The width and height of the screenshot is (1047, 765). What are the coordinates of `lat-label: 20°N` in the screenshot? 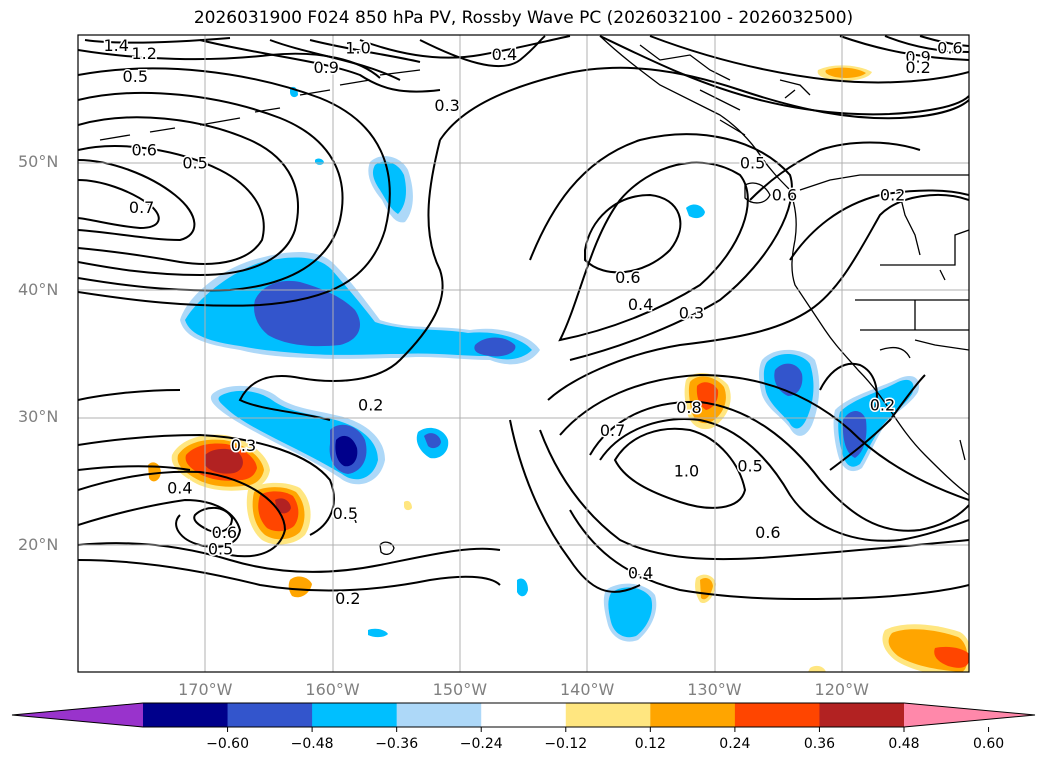 It's located at (38, 544).